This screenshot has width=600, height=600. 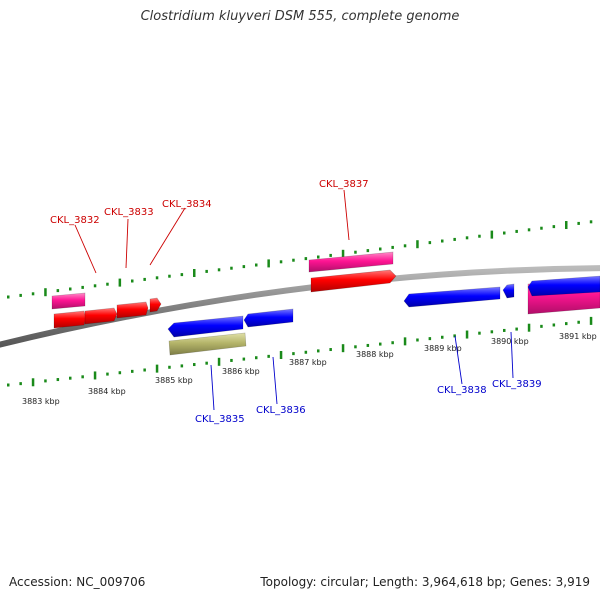 What do you see at coordinates (207, 344) in the screenshot?
I see `rna-feature` at bounding box center [207, 344].